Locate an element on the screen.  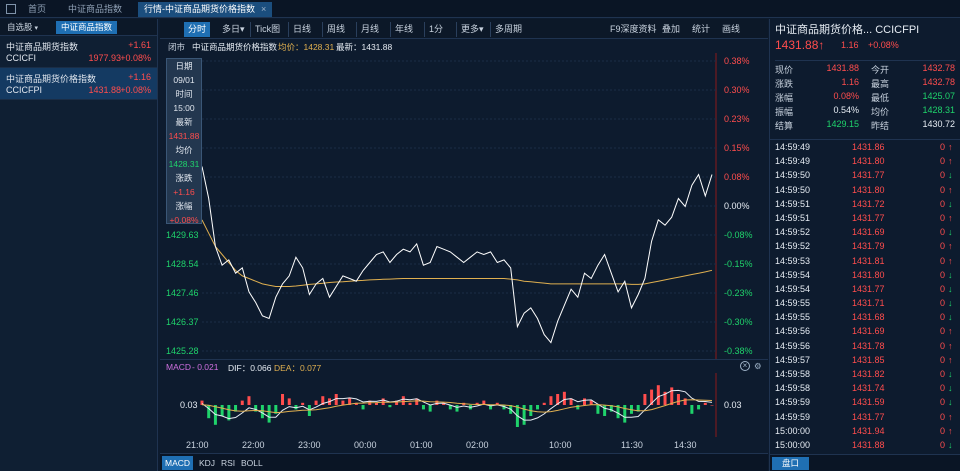
item-code: CCICFI is located at coordinates (21, 58).